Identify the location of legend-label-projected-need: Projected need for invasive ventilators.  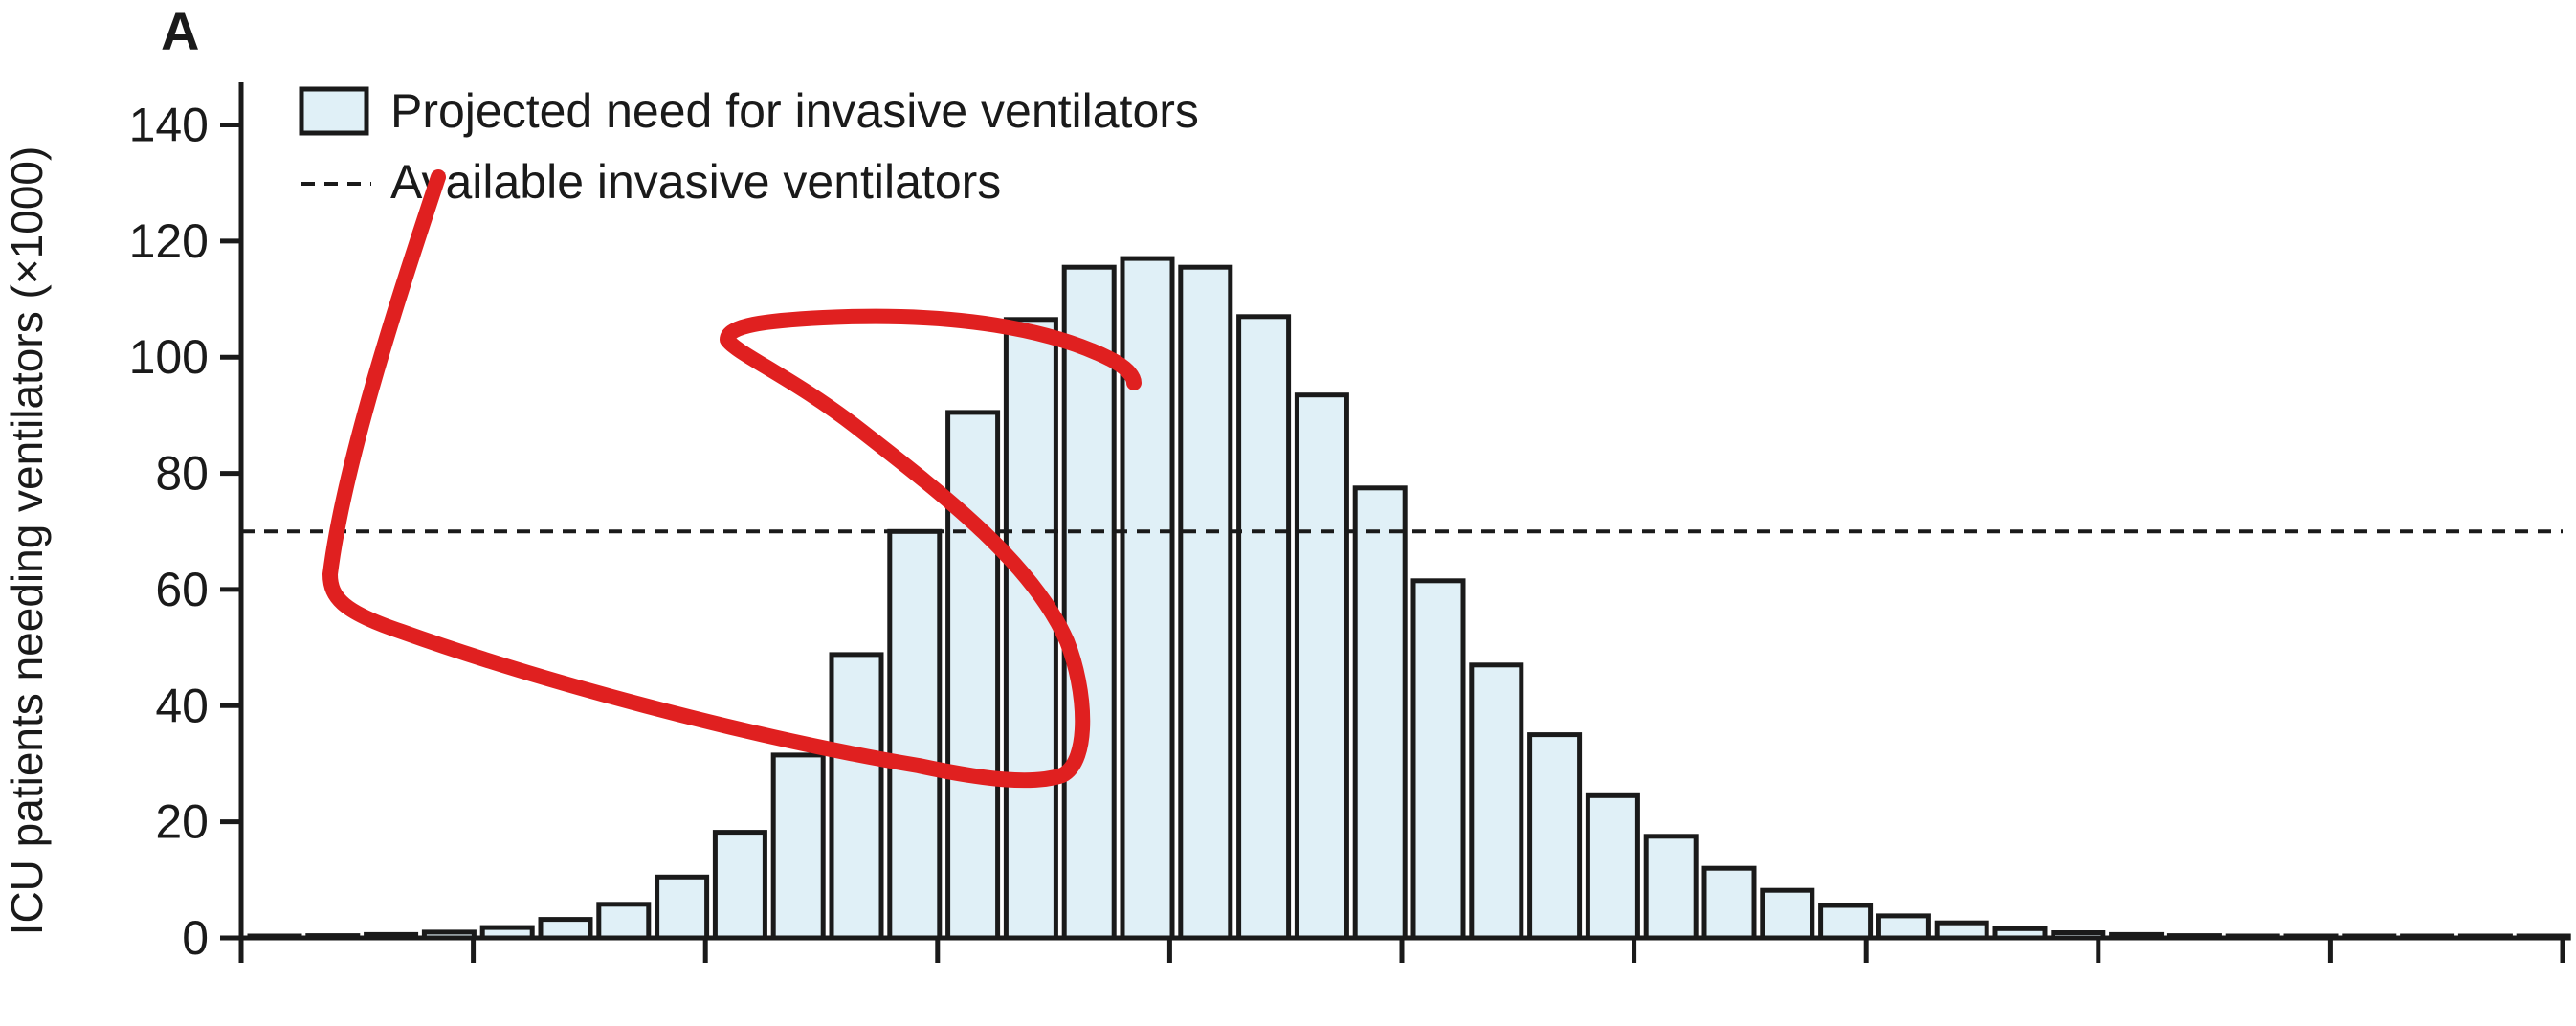
(794, 111).